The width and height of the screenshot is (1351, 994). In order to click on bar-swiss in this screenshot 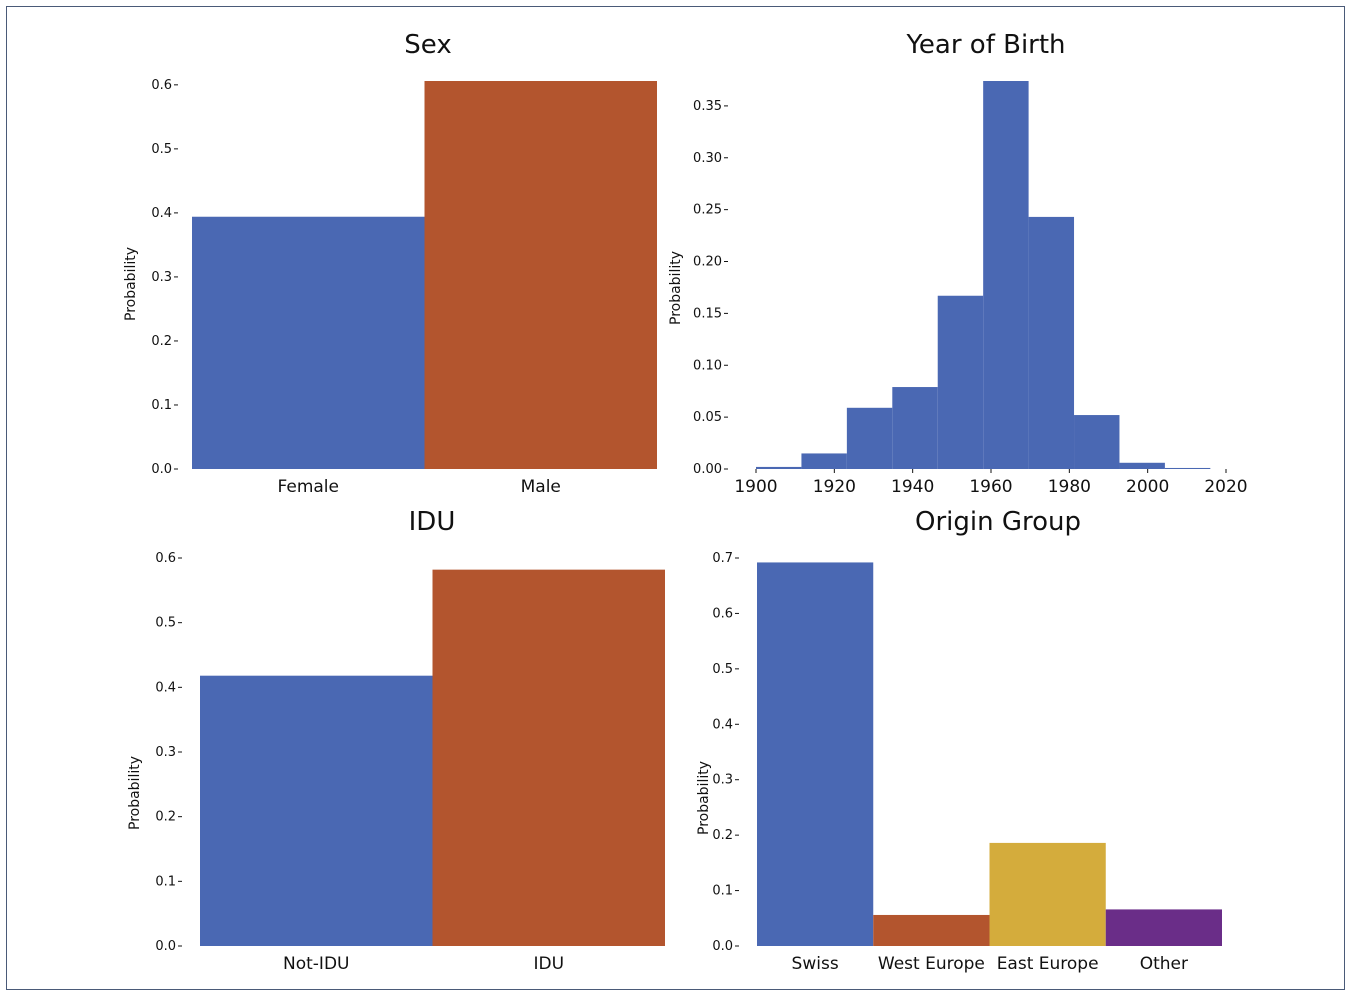, I will do `click(815, 754)`.